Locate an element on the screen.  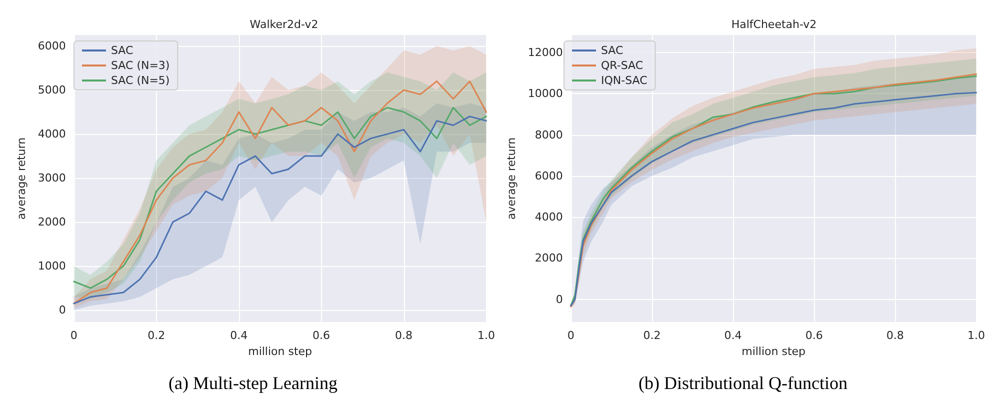
y-tick-label: 8000 is located at coordinates (548, 135).